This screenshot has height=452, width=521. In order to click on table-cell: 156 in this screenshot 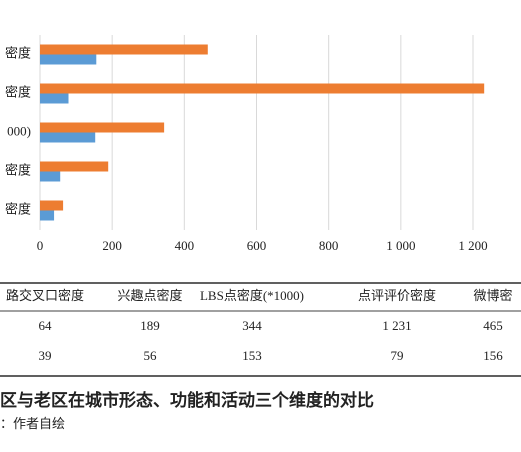, I will do `click(493, 355)`.